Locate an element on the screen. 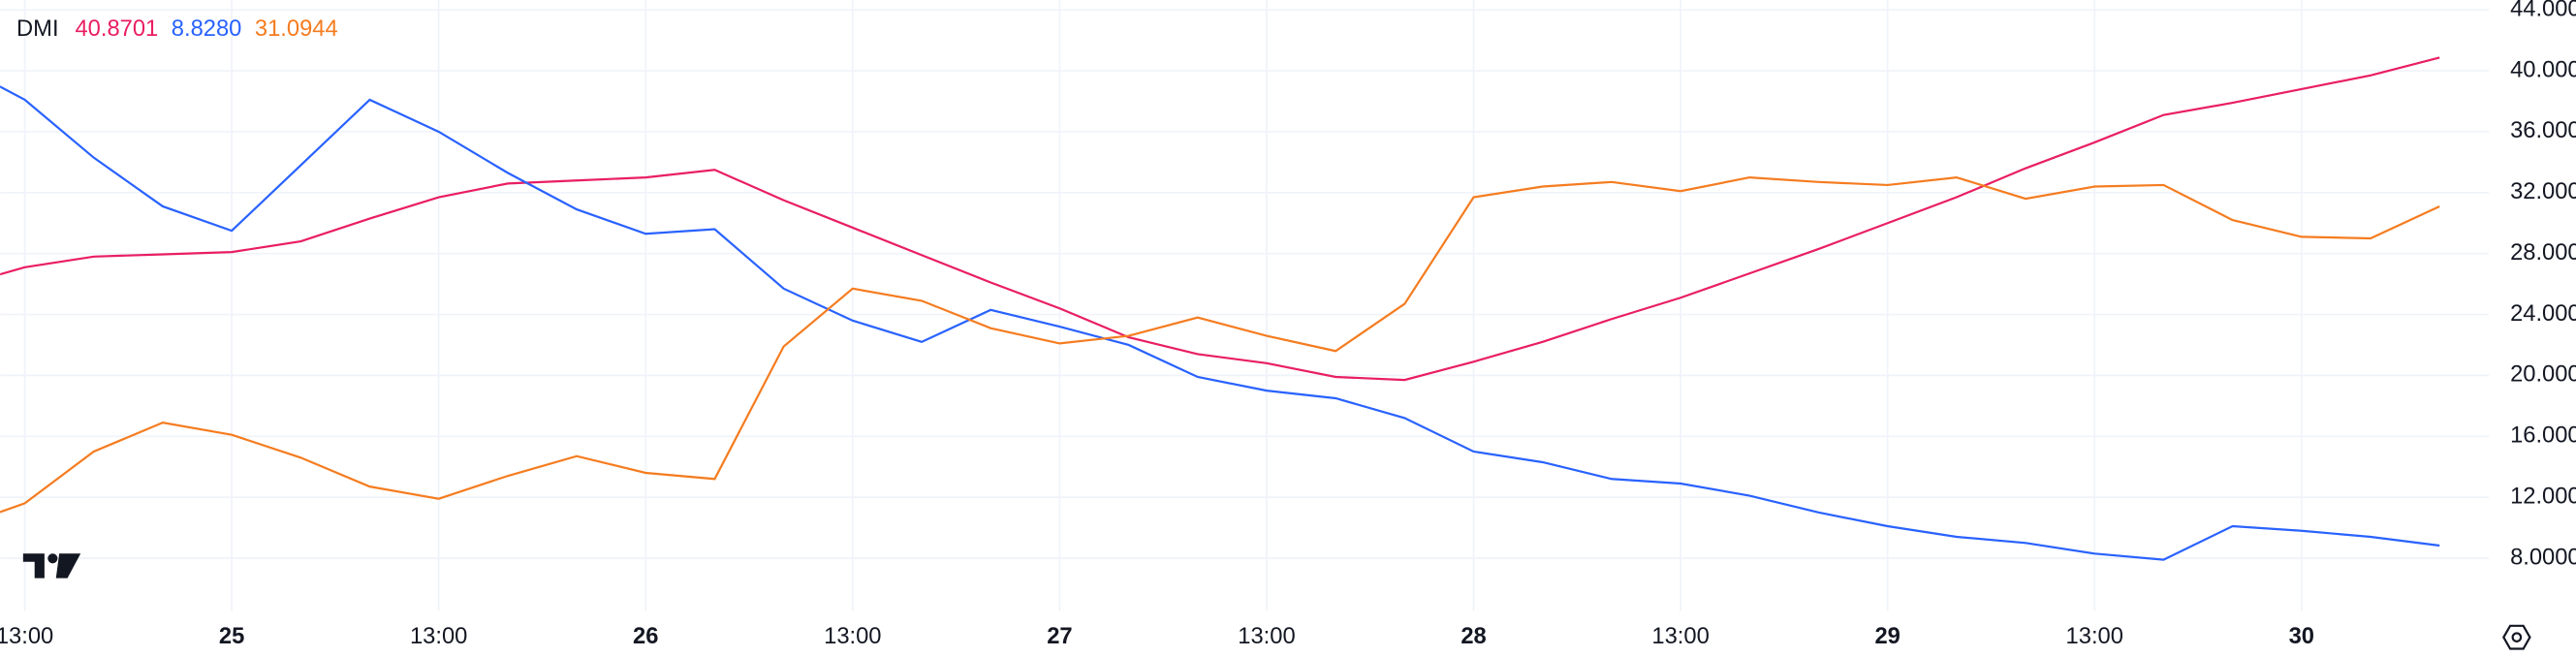 This screenshot has height=657, width=2576. y-tick-label: 32.0000 is located at coordinates (2543, 191).